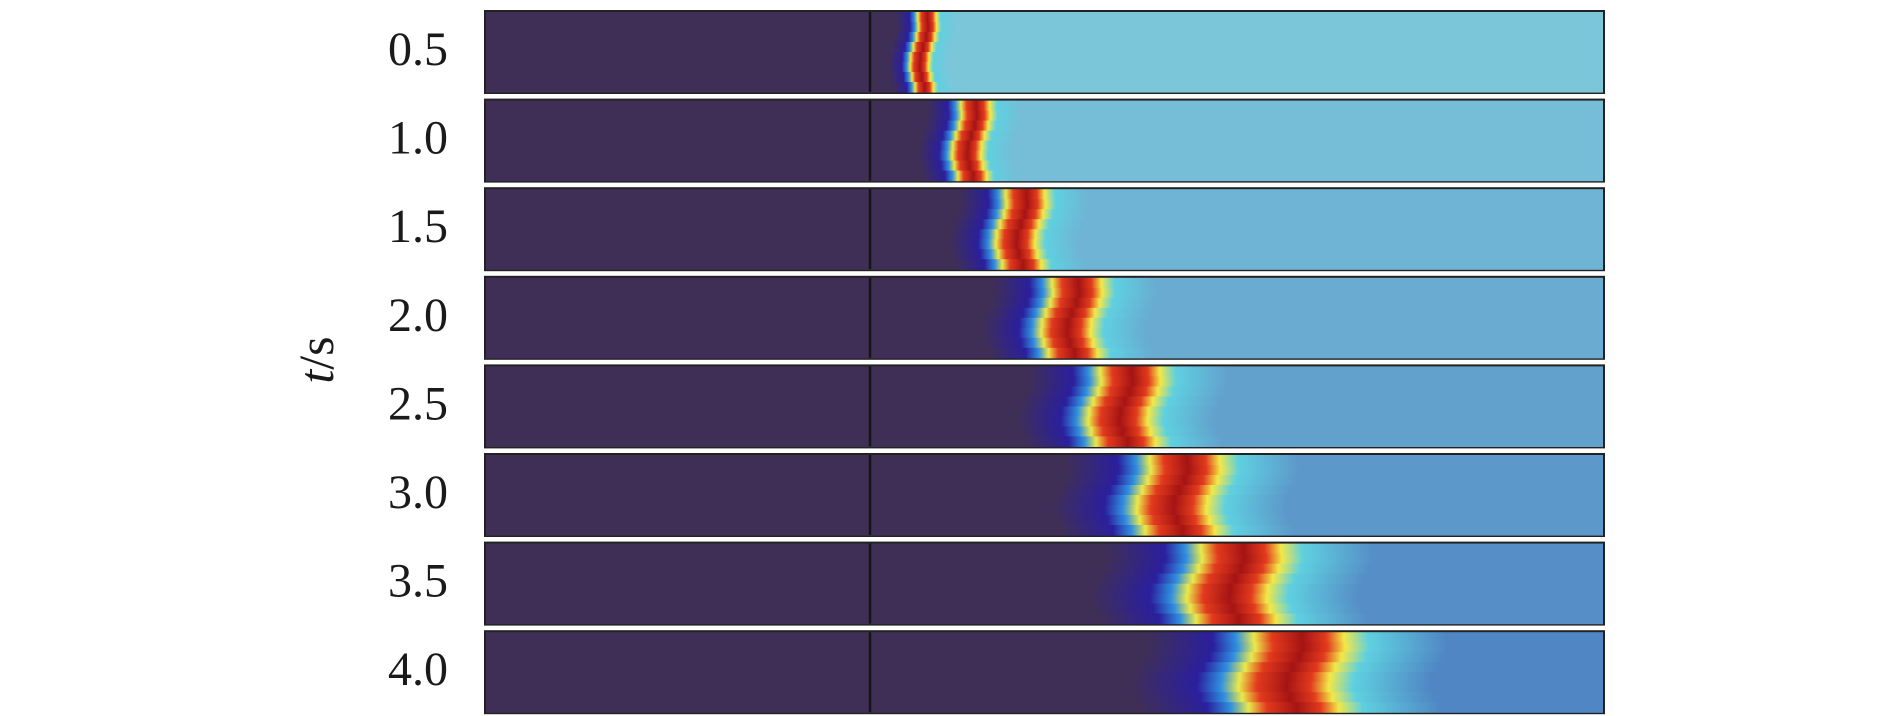  I want to click on snapshot: 1.0, so click(996, 140).